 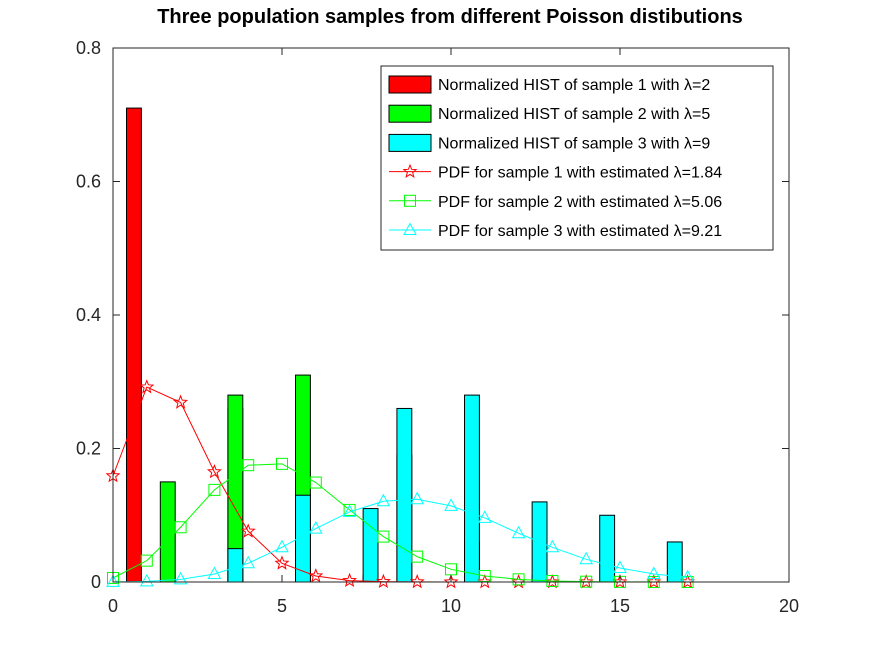 What do you see at coordinates (580, 202) in the screenshot?
I see `legend-label: PDF for sample 2 with estimated λ=5.06` at bounding box center [580, 202].